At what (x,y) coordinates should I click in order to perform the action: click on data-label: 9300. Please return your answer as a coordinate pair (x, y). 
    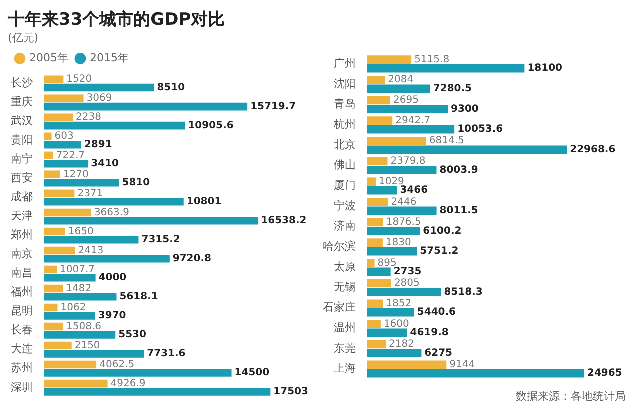
    Looking at the image, I should click on (465, 109).